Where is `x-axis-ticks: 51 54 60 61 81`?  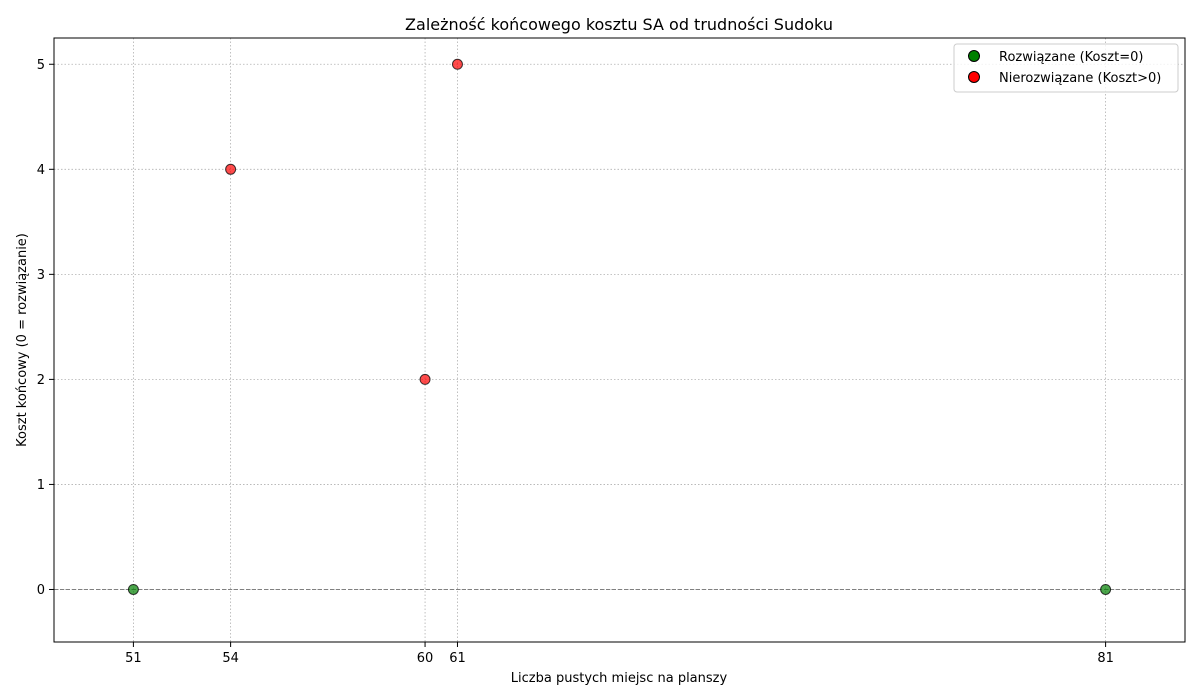
x-axis-ticks: 51 54 60 61 81 is located at coordinates (619, 654).